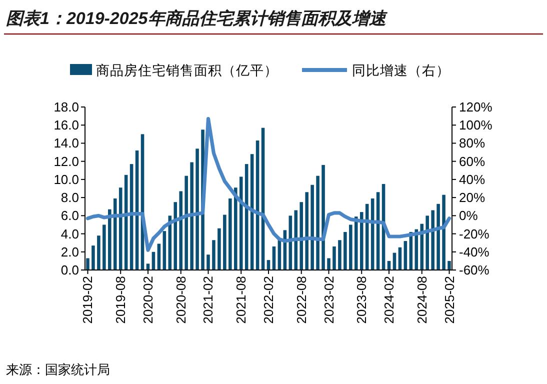  Describe the element at coordinates (241, 300) in the screenshot. I see `x-tick-label: 2021-08` at that location.